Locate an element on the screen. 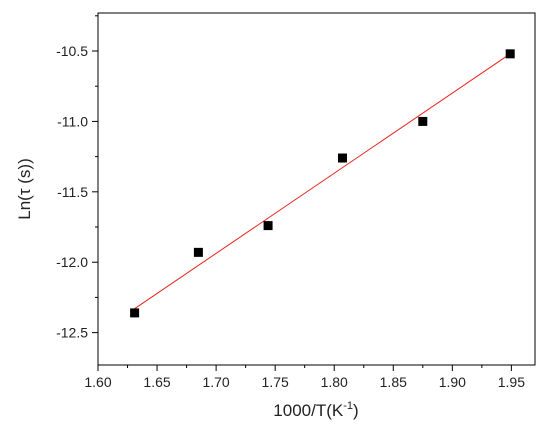 Image resolution: width=550 pixels, height=434 pixels. x-tick-label: 1.90 is located at coordinates (452, 382).